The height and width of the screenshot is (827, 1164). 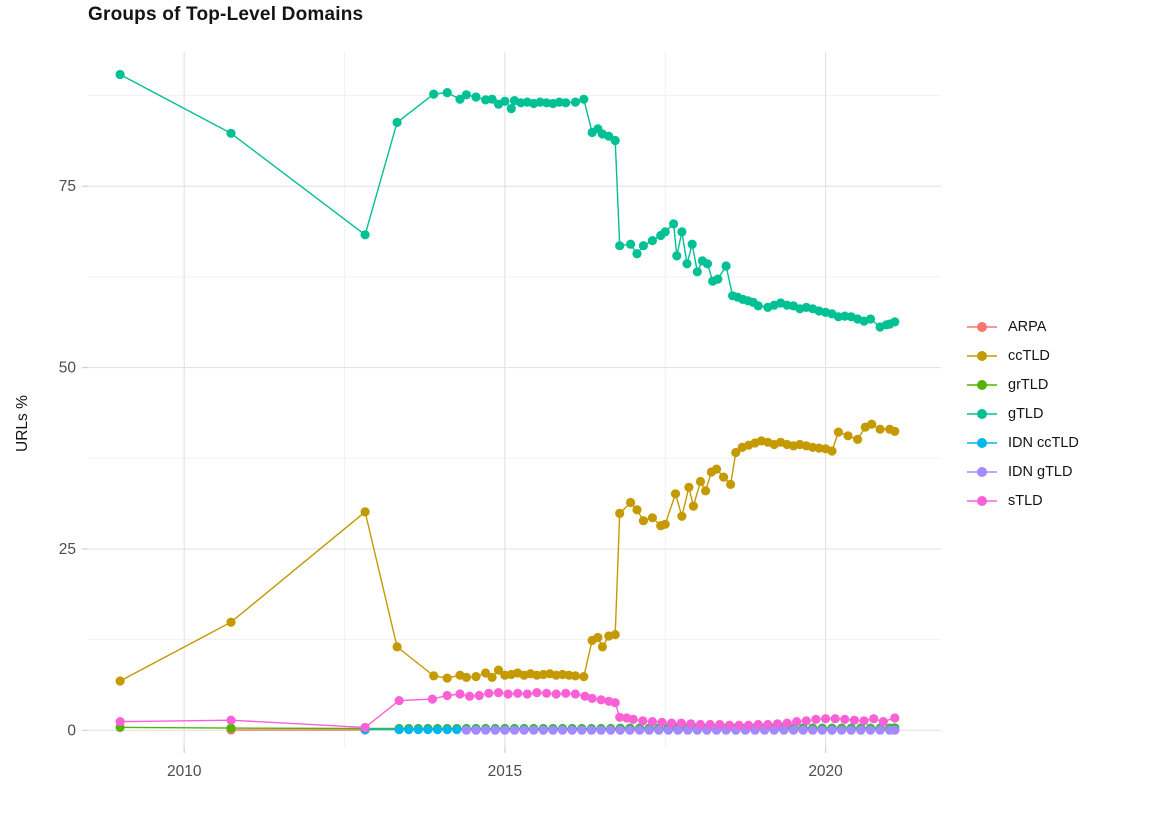 I want to click on y-tick-label: 50, so click(x=68, y=368).